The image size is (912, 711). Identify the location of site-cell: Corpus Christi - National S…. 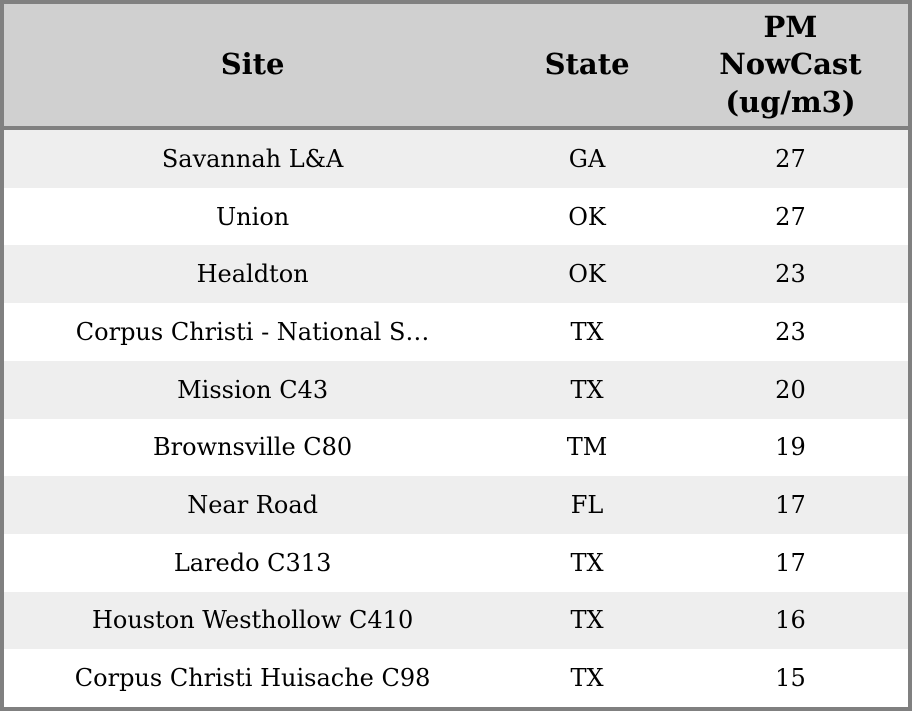
(252, 331).